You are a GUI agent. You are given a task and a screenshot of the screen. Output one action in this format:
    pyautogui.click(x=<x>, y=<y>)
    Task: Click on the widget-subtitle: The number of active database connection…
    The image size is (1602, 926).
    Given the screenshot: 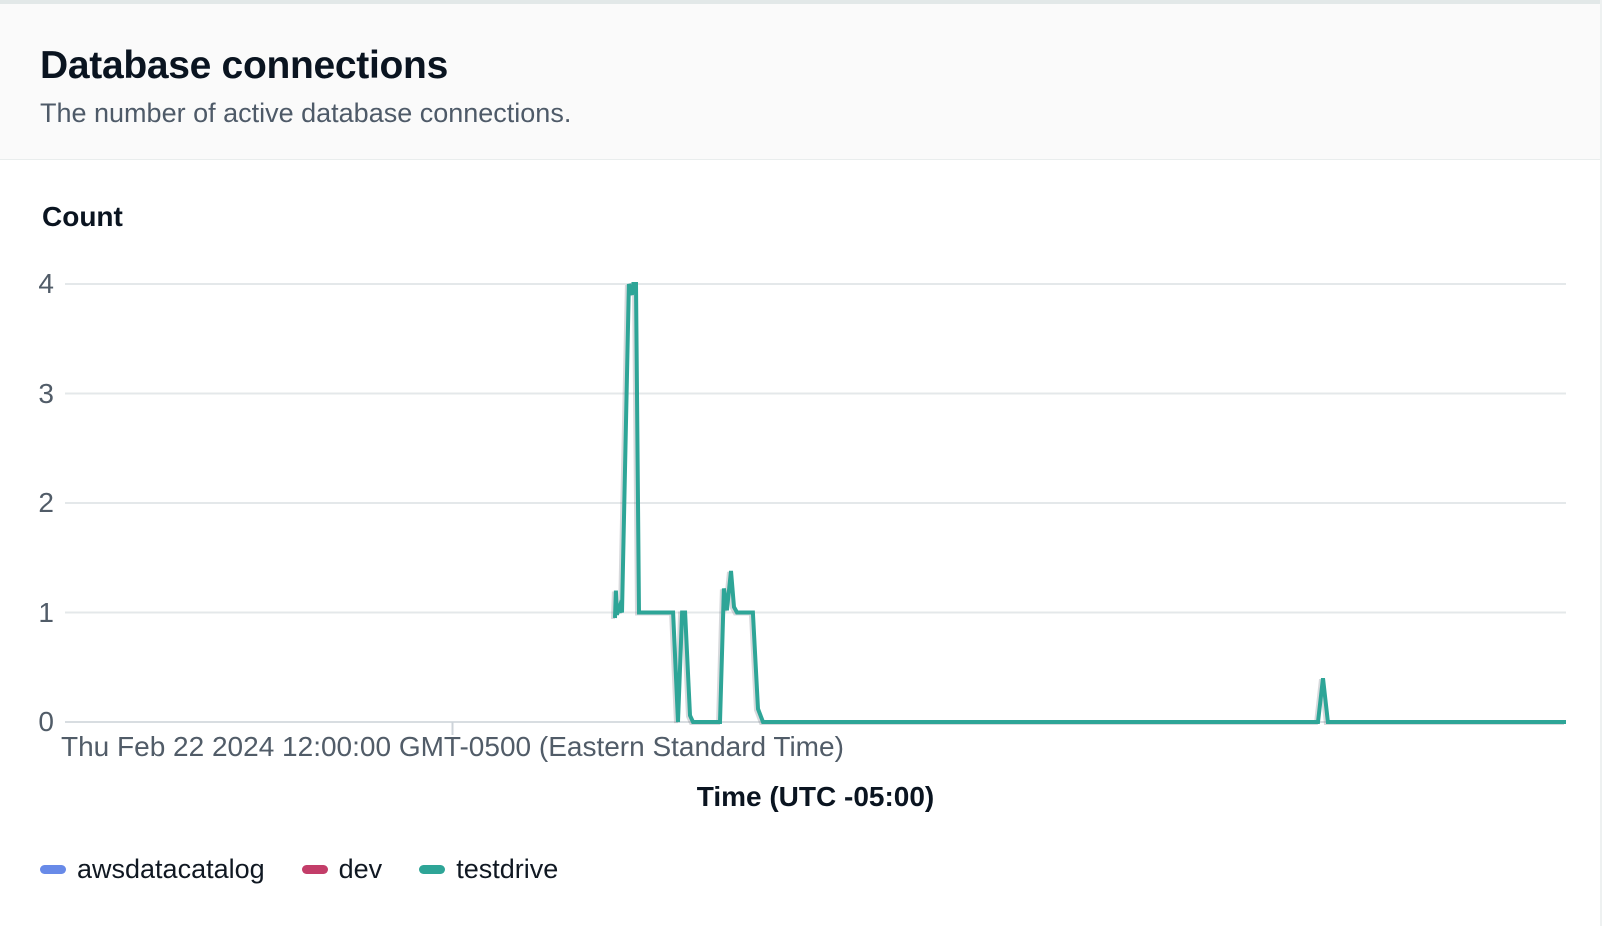 What is the action you would take?
    pyautogui.click(x=306, y=113)
    